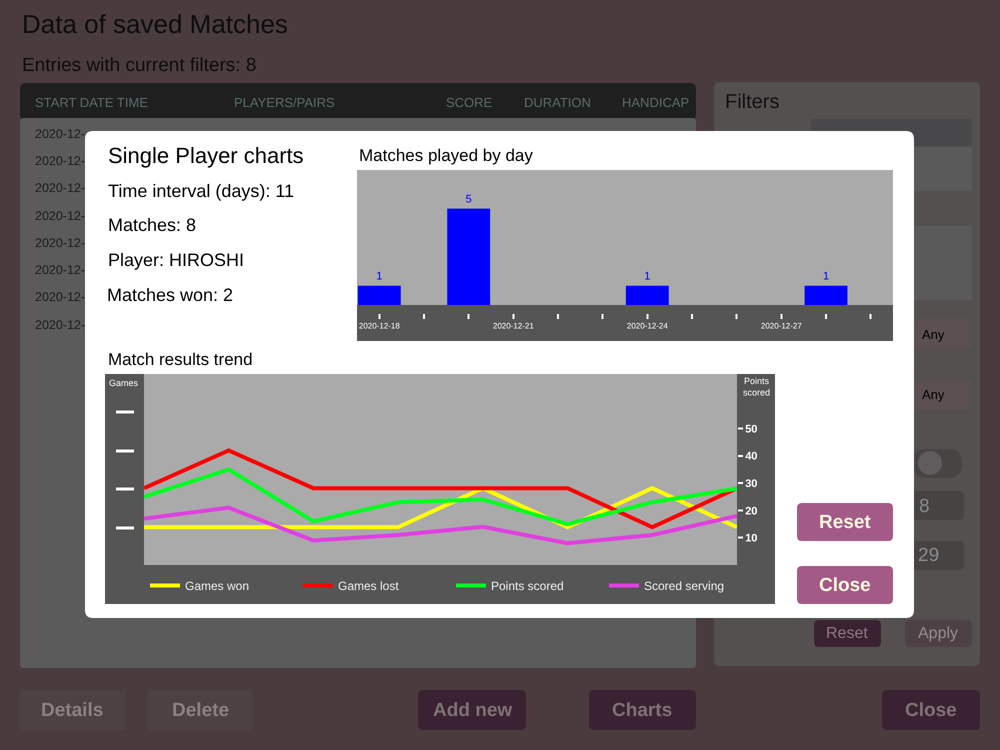 The height and width of the screenshot is (750, 1000). What do you see at coordinates (469, 102) in the screenshot?
I see `text: SCORE` at bounding box center [469, 102].